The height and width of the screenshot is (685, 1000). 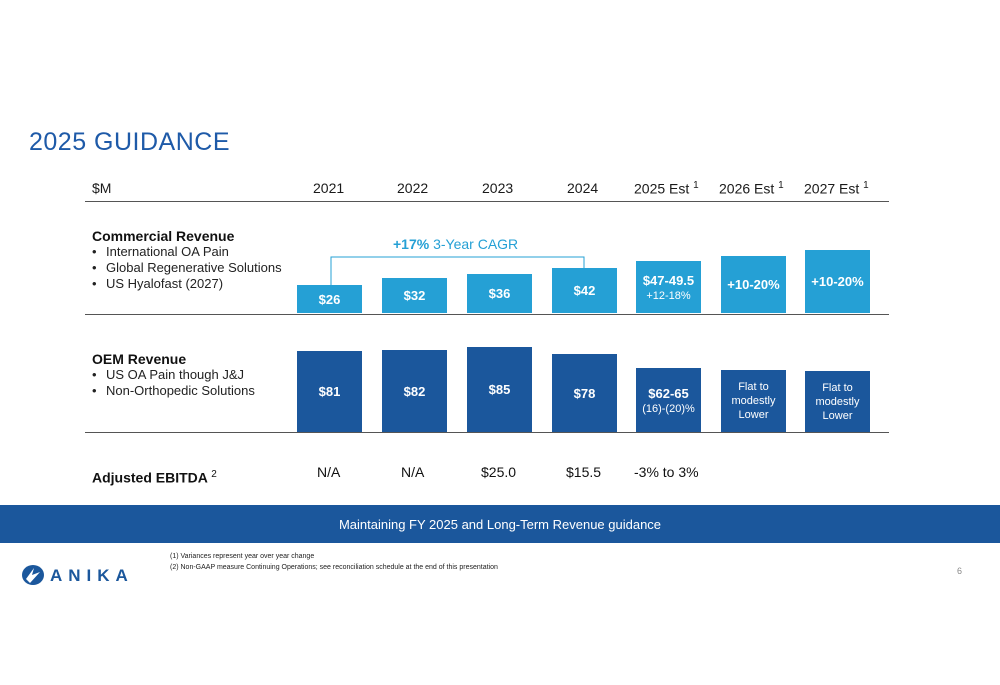 I want to click on oem-bar-4: $78, so click(x=584, y=393).